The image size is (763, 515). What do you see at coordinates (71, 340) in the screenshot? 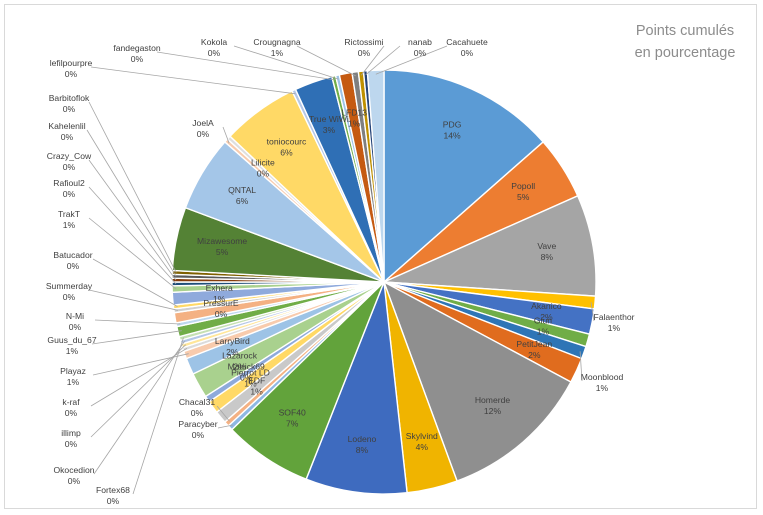
I see `label-name-guus-du-67: Guus_du_67` at bounding box center [71, 340].